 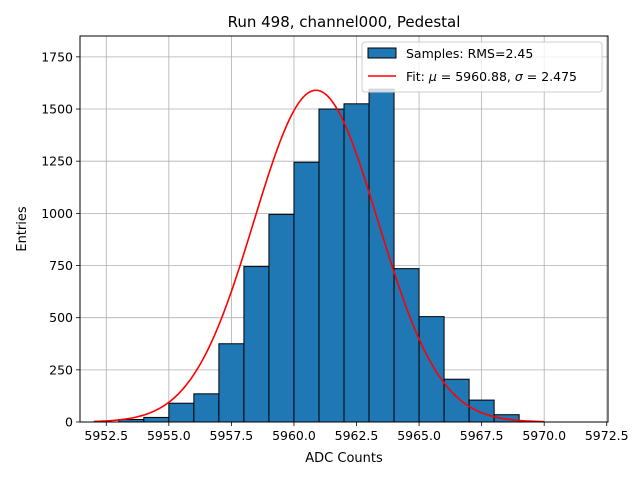 What do you see at coordinates (57, 56) in the screenshot?
I see `y-tick-label: 1750` at bounding box center [57, 56].